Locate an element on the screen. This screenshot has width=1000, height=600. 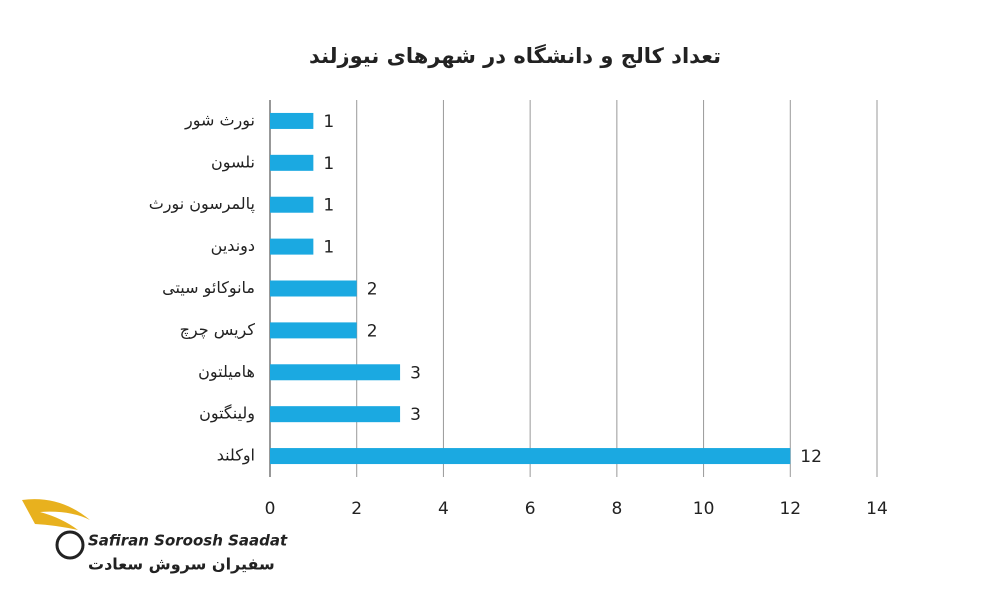
y-tick-label: دوندین is located at coordinates (233, 246).